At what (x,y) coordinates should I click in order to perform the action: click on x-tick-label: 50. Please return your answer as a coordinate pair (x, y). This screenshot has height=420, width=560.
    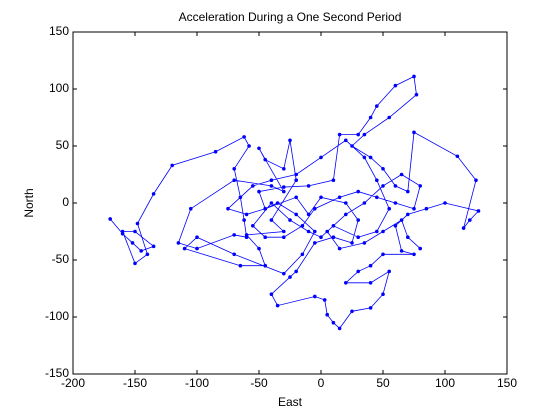
    Looking at the image, I should click on (383, 383).